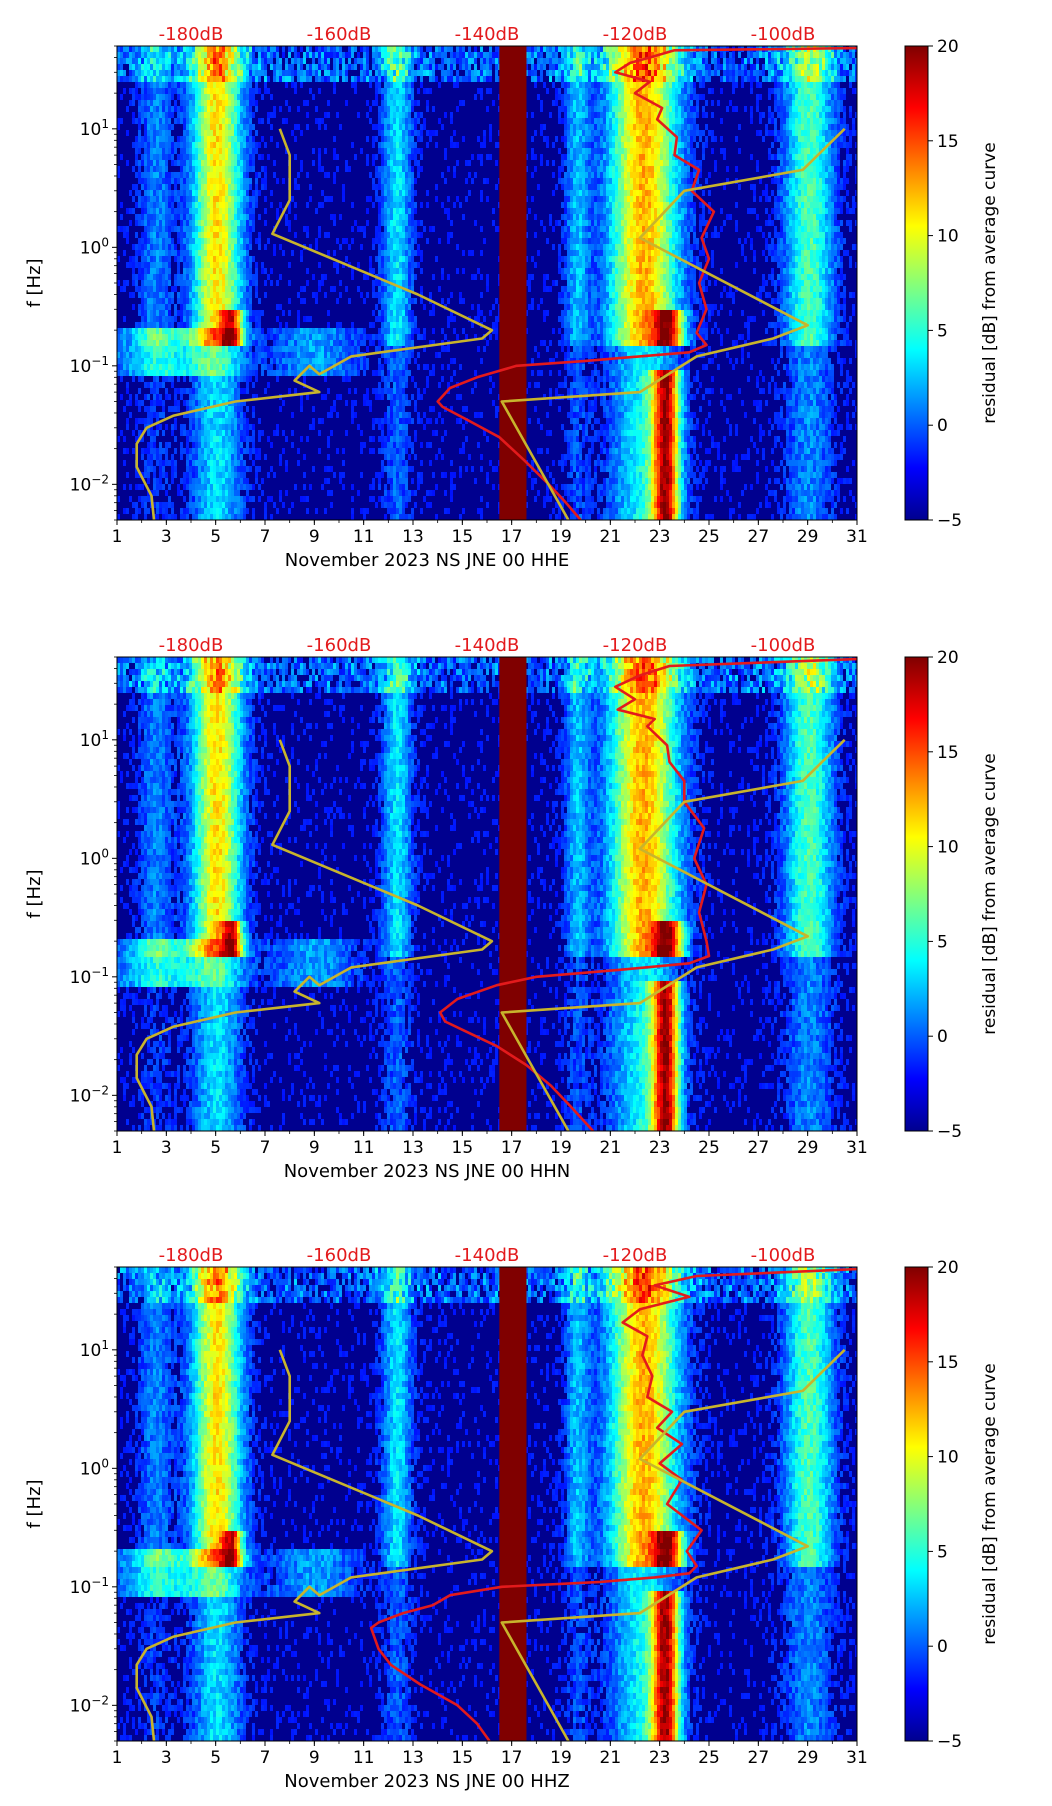 This screenshot has height=1806, width=1052. What do you see at coordinates (948, 753) in the screenshot?
I see `colorbar-tick-label: 15` at bounding box center [948, 753].